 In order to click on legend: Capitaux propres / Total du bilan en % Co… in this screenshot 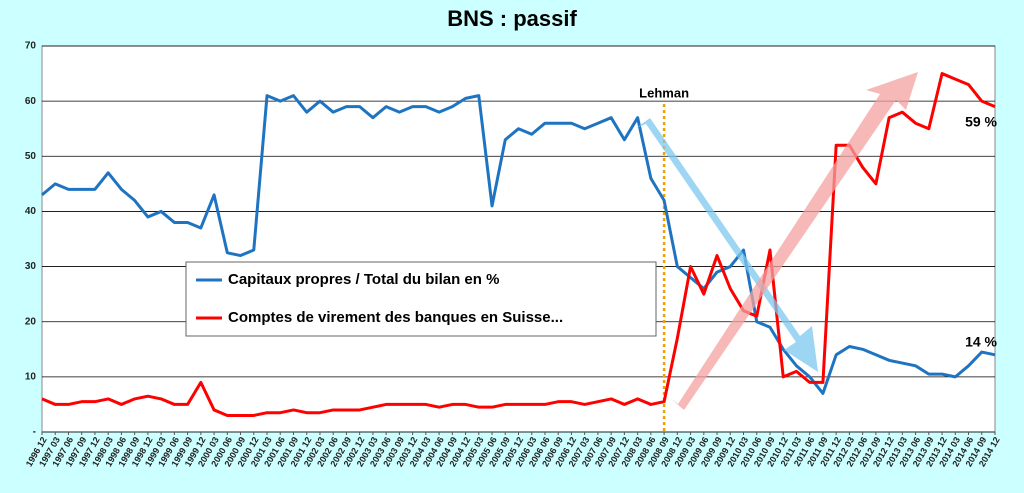, I will do `click(421, 299)`.